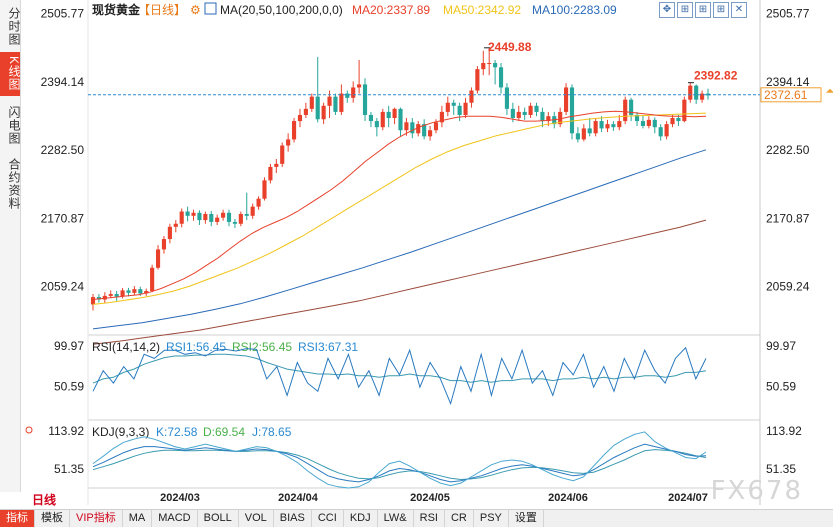 The width and height of the screenshot is (833, 527). Describe the element at coordinates (196, 347) in the screenshot. I see `rsi1-legend: RSI1:56.45` at that location.